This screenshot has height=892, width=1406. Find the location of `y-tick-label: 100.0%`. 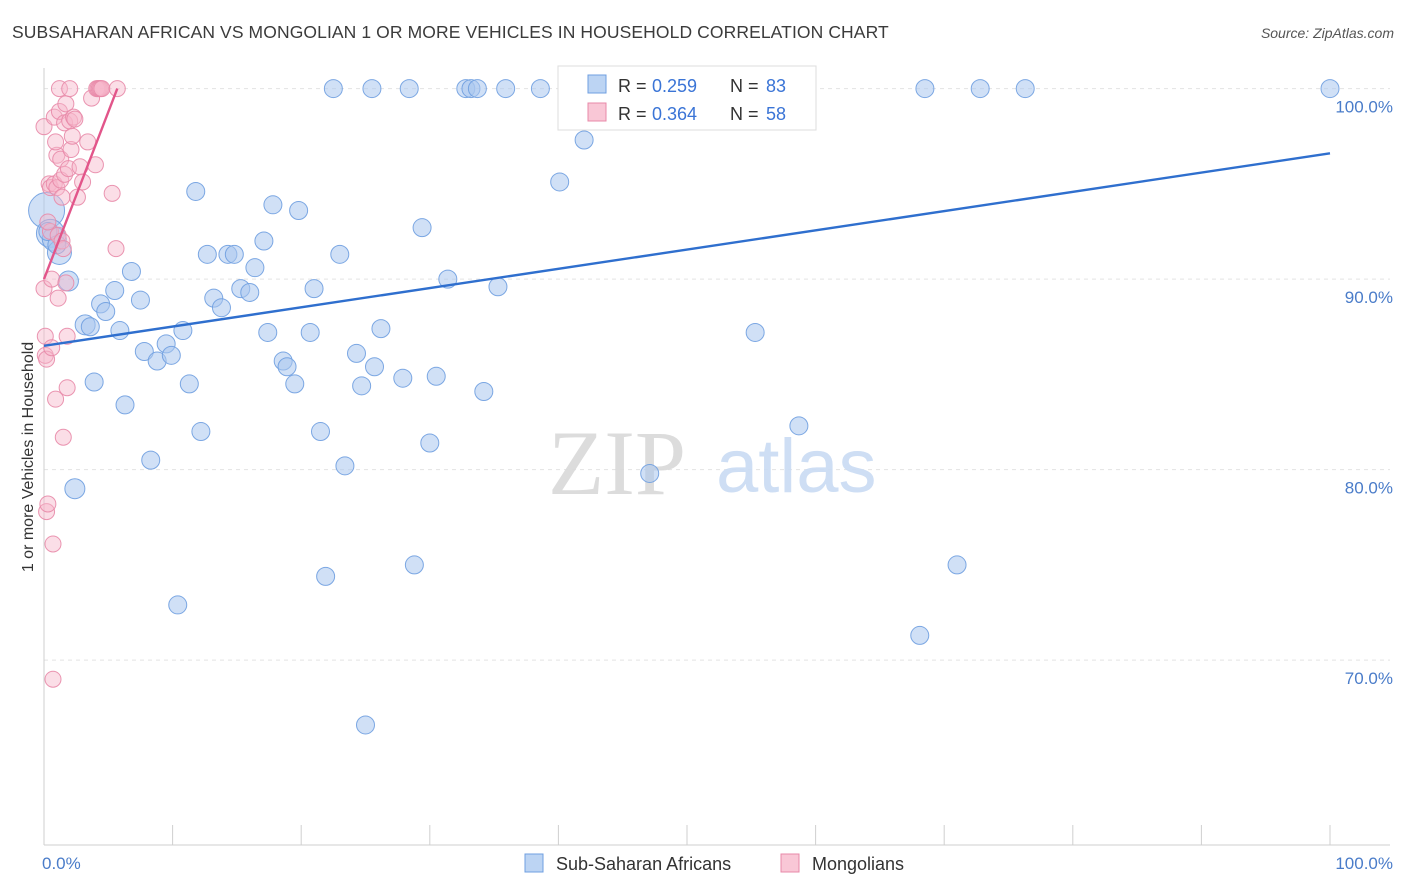

y-tick-label: 100.0% is located at coordinates (1364, 107).